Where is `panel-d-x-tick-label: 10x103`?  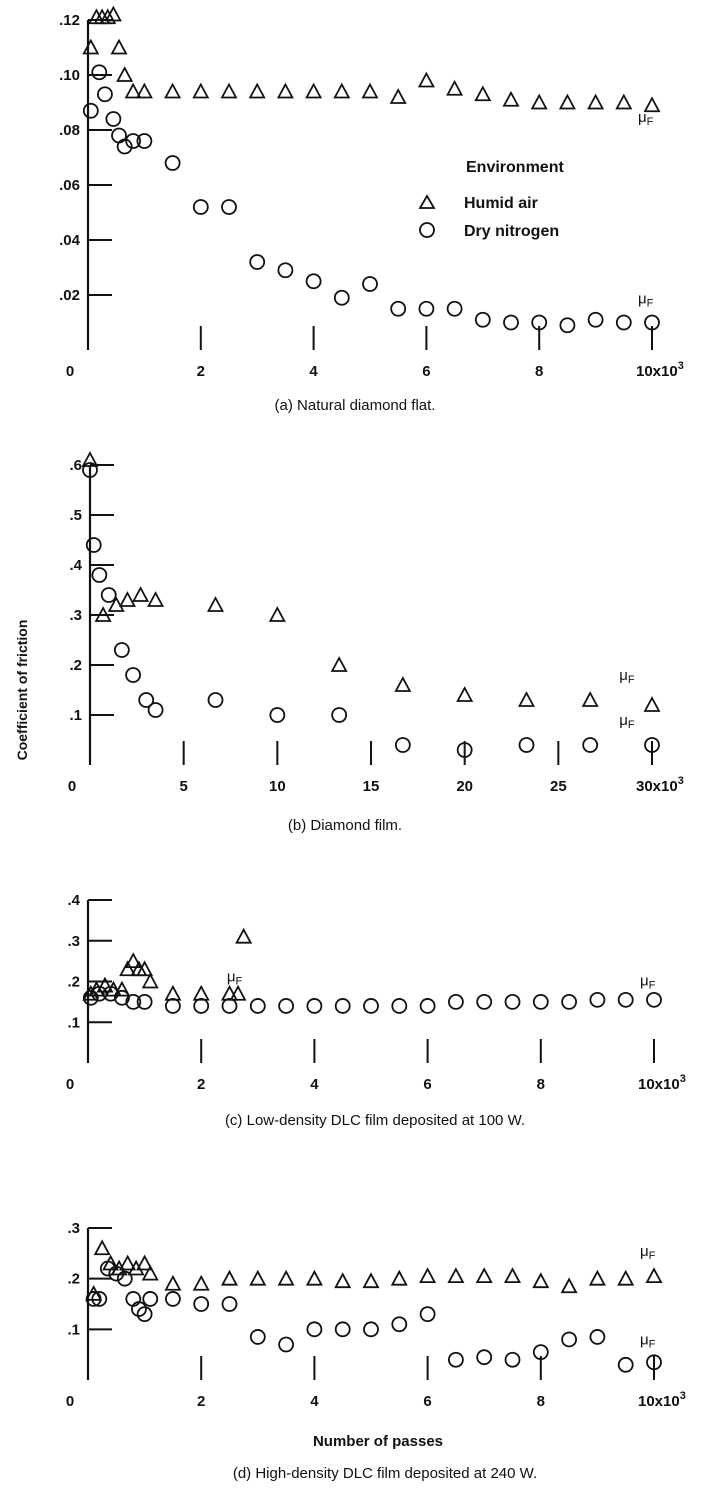
panel-d-x-tick-label: 10x103 is located at coordinates (662, 1400).